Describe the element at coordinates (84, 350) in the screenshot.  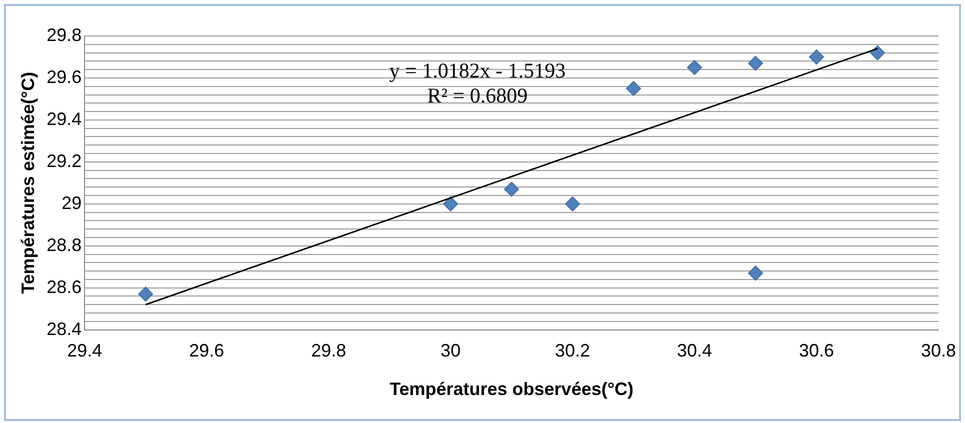
I see `x-tick-label: 29.4` at that location.